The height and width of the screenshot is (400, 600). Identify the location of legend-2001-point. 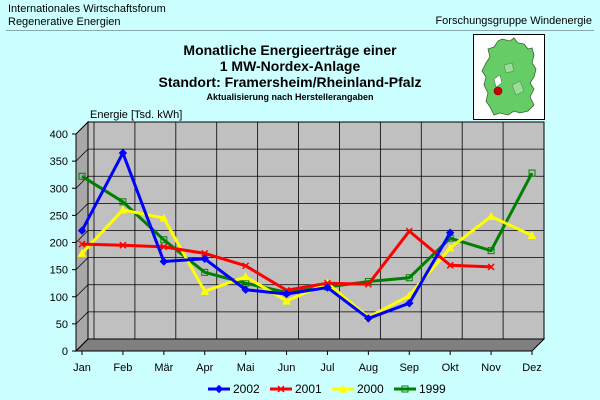
(281, 389).